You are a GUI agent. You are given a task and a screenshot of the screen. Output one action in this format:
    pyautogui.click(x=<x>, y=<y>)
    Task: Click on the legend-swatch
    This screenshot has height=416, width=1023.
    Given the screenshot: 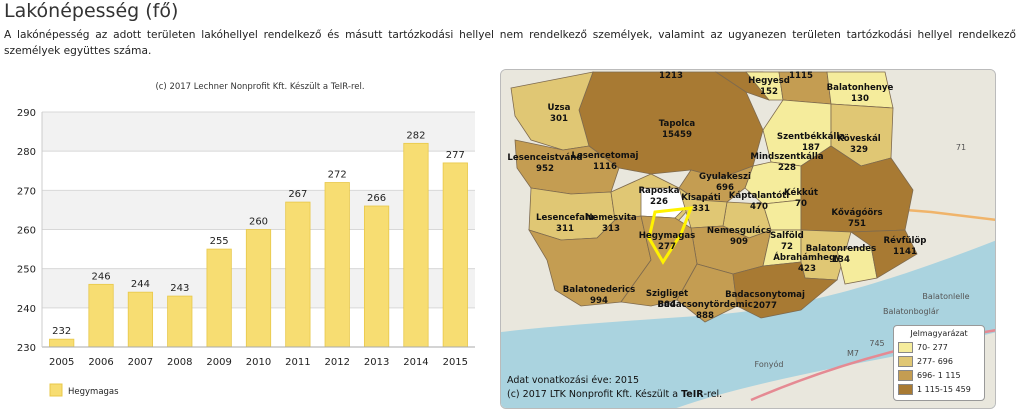 What is the action you would take?
    pyautogui.click(x=56, y=390)
    